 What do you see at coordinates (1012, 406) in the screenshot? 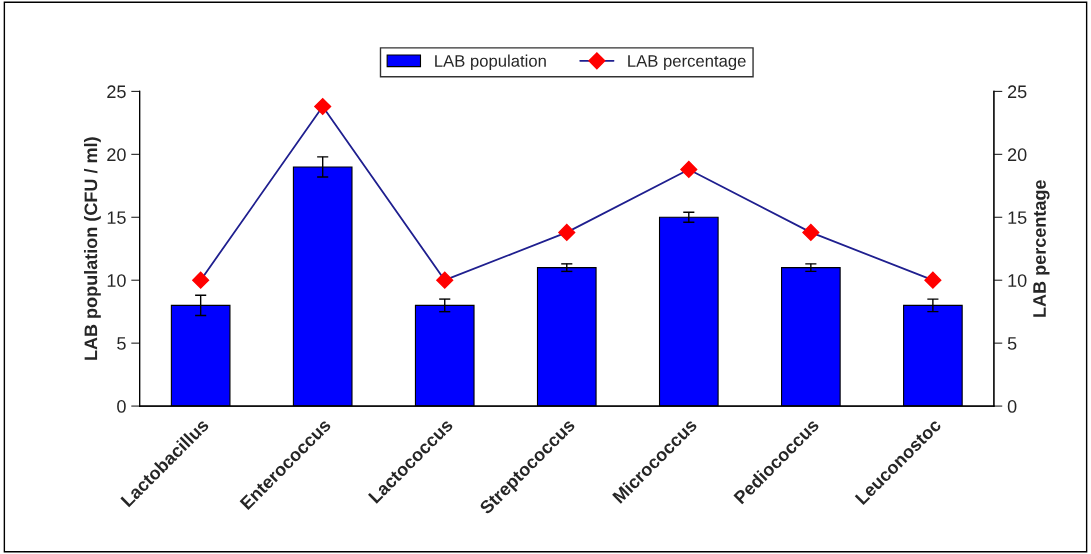
I see `y2-tick-label: 0` at bounding box center [1012, 406].